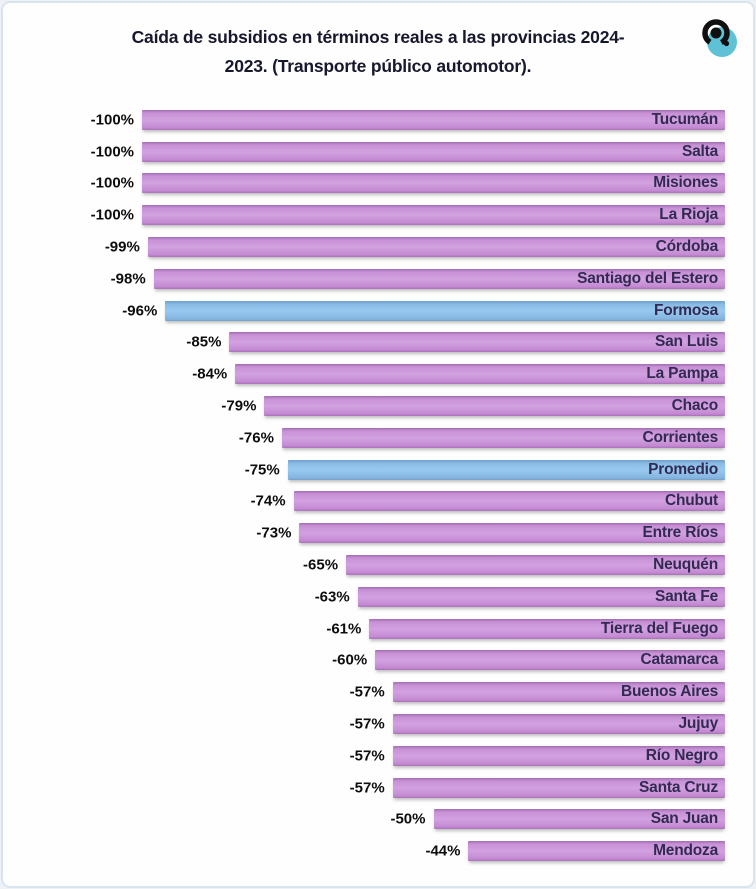 The image size is (756, 889). What do you see at coordinates (321, 565) in the screenshot?
I see `bar-value-label: -65%` at bounding box center [321, 565].